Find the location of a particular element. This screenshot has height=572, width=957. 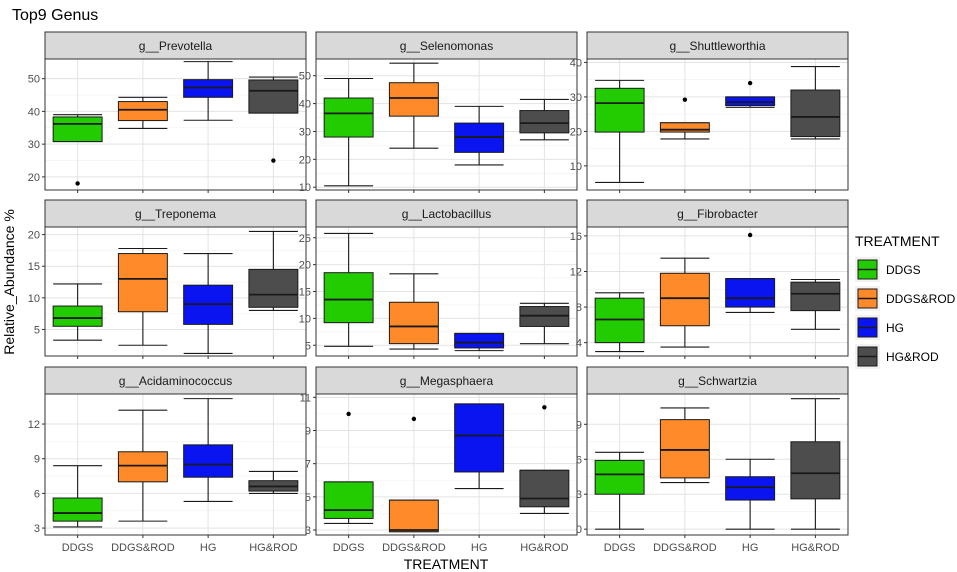

legend-label: HG is located at coordinates (895, 328).